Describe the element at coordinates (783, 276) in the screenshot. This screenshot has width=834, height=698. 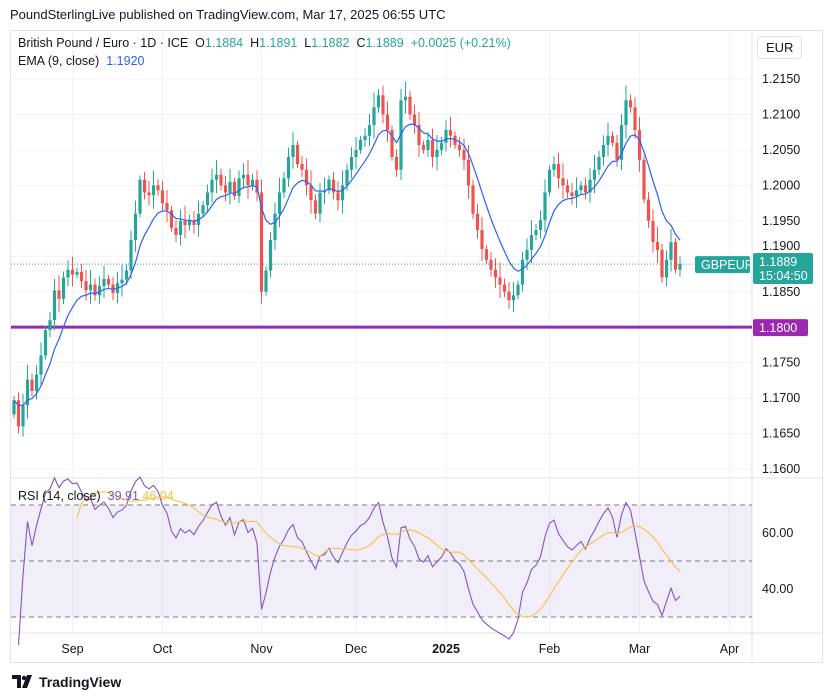
I see `last-price-label-text: 15:04:50` at that location.